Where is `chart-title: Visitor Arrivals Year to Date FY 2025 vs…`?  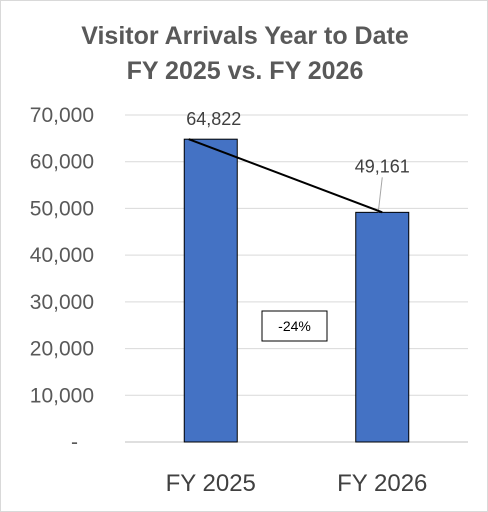
chart-title: Visitor Arrivals Year to Date FY 2025 vs… is located at coordinates (244, 54).